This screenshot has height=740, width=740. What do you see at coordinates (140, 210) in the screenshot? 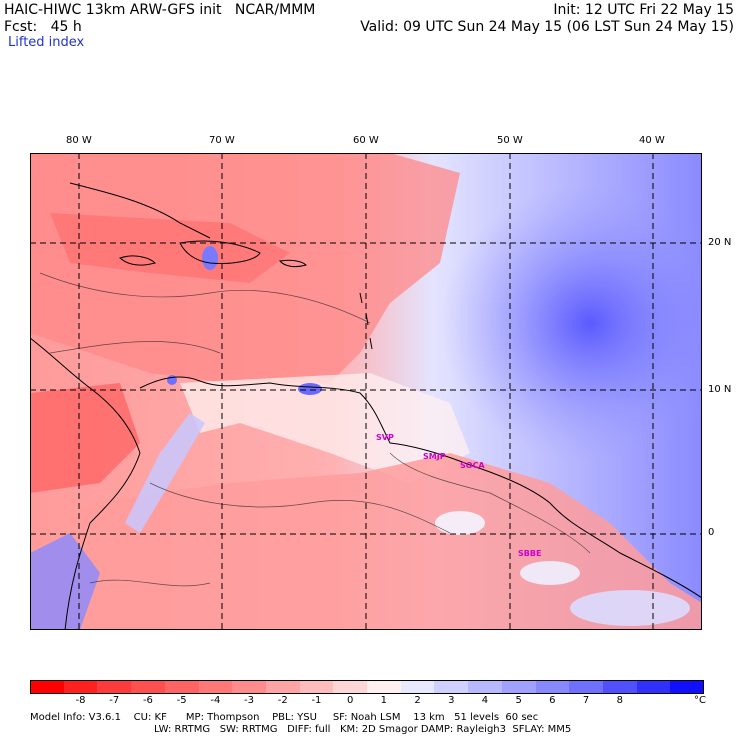
I see `coast-cuba` at bounding box center [140, 210].